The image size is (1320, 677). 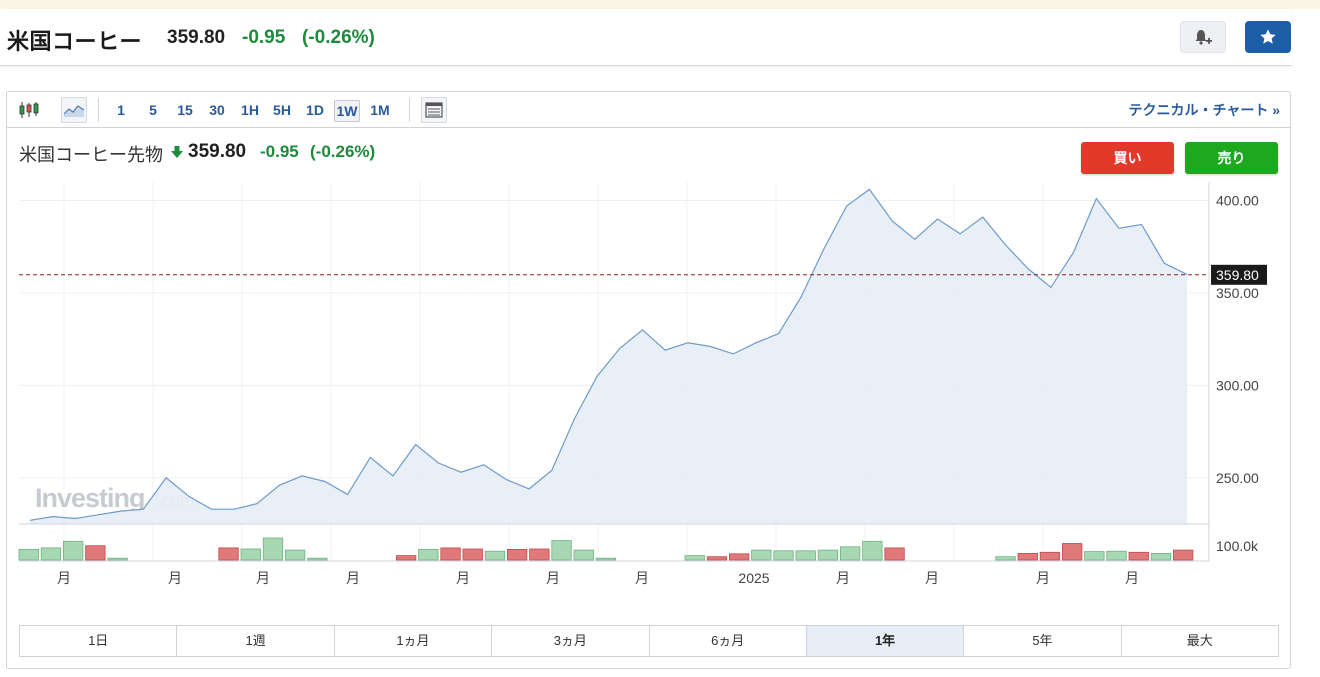 I want to click on instrument-header: 米国コーヒー 359.80 -0.95 (-0.26%), so click(x=646, y=37).